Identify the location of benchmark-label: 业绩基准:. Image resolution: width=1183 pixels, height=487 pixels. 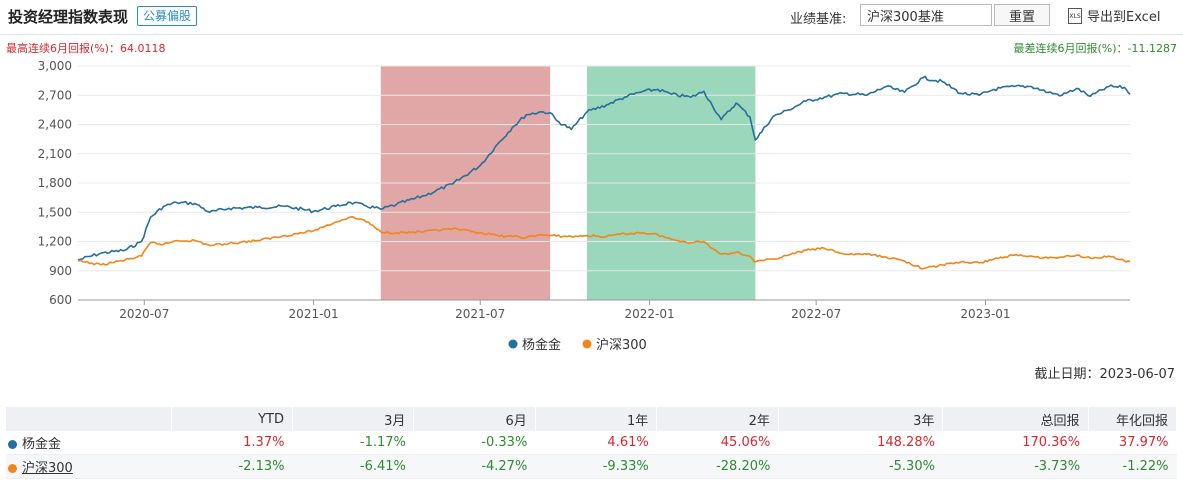
(818, 19).